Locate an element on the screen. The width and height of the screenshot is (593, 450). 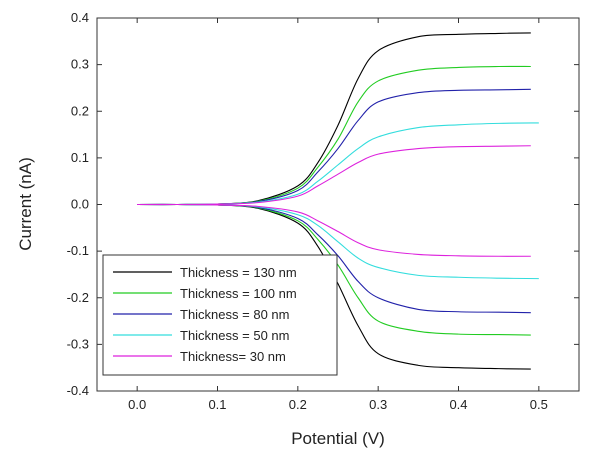
legend-label: Thickness= 30 nm is located at coordinates (233, 356).